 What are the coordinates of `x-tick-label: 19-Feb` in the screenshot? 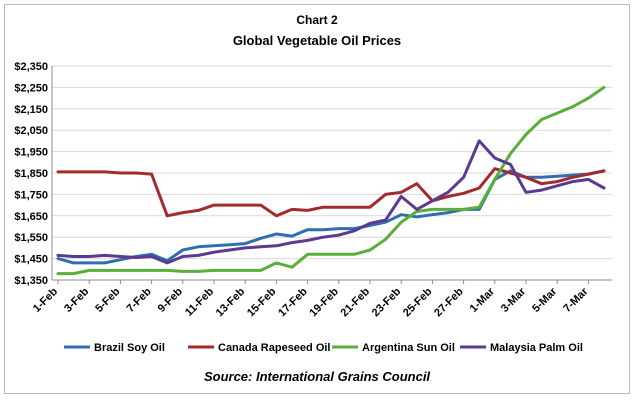 It's located at (324, 302).